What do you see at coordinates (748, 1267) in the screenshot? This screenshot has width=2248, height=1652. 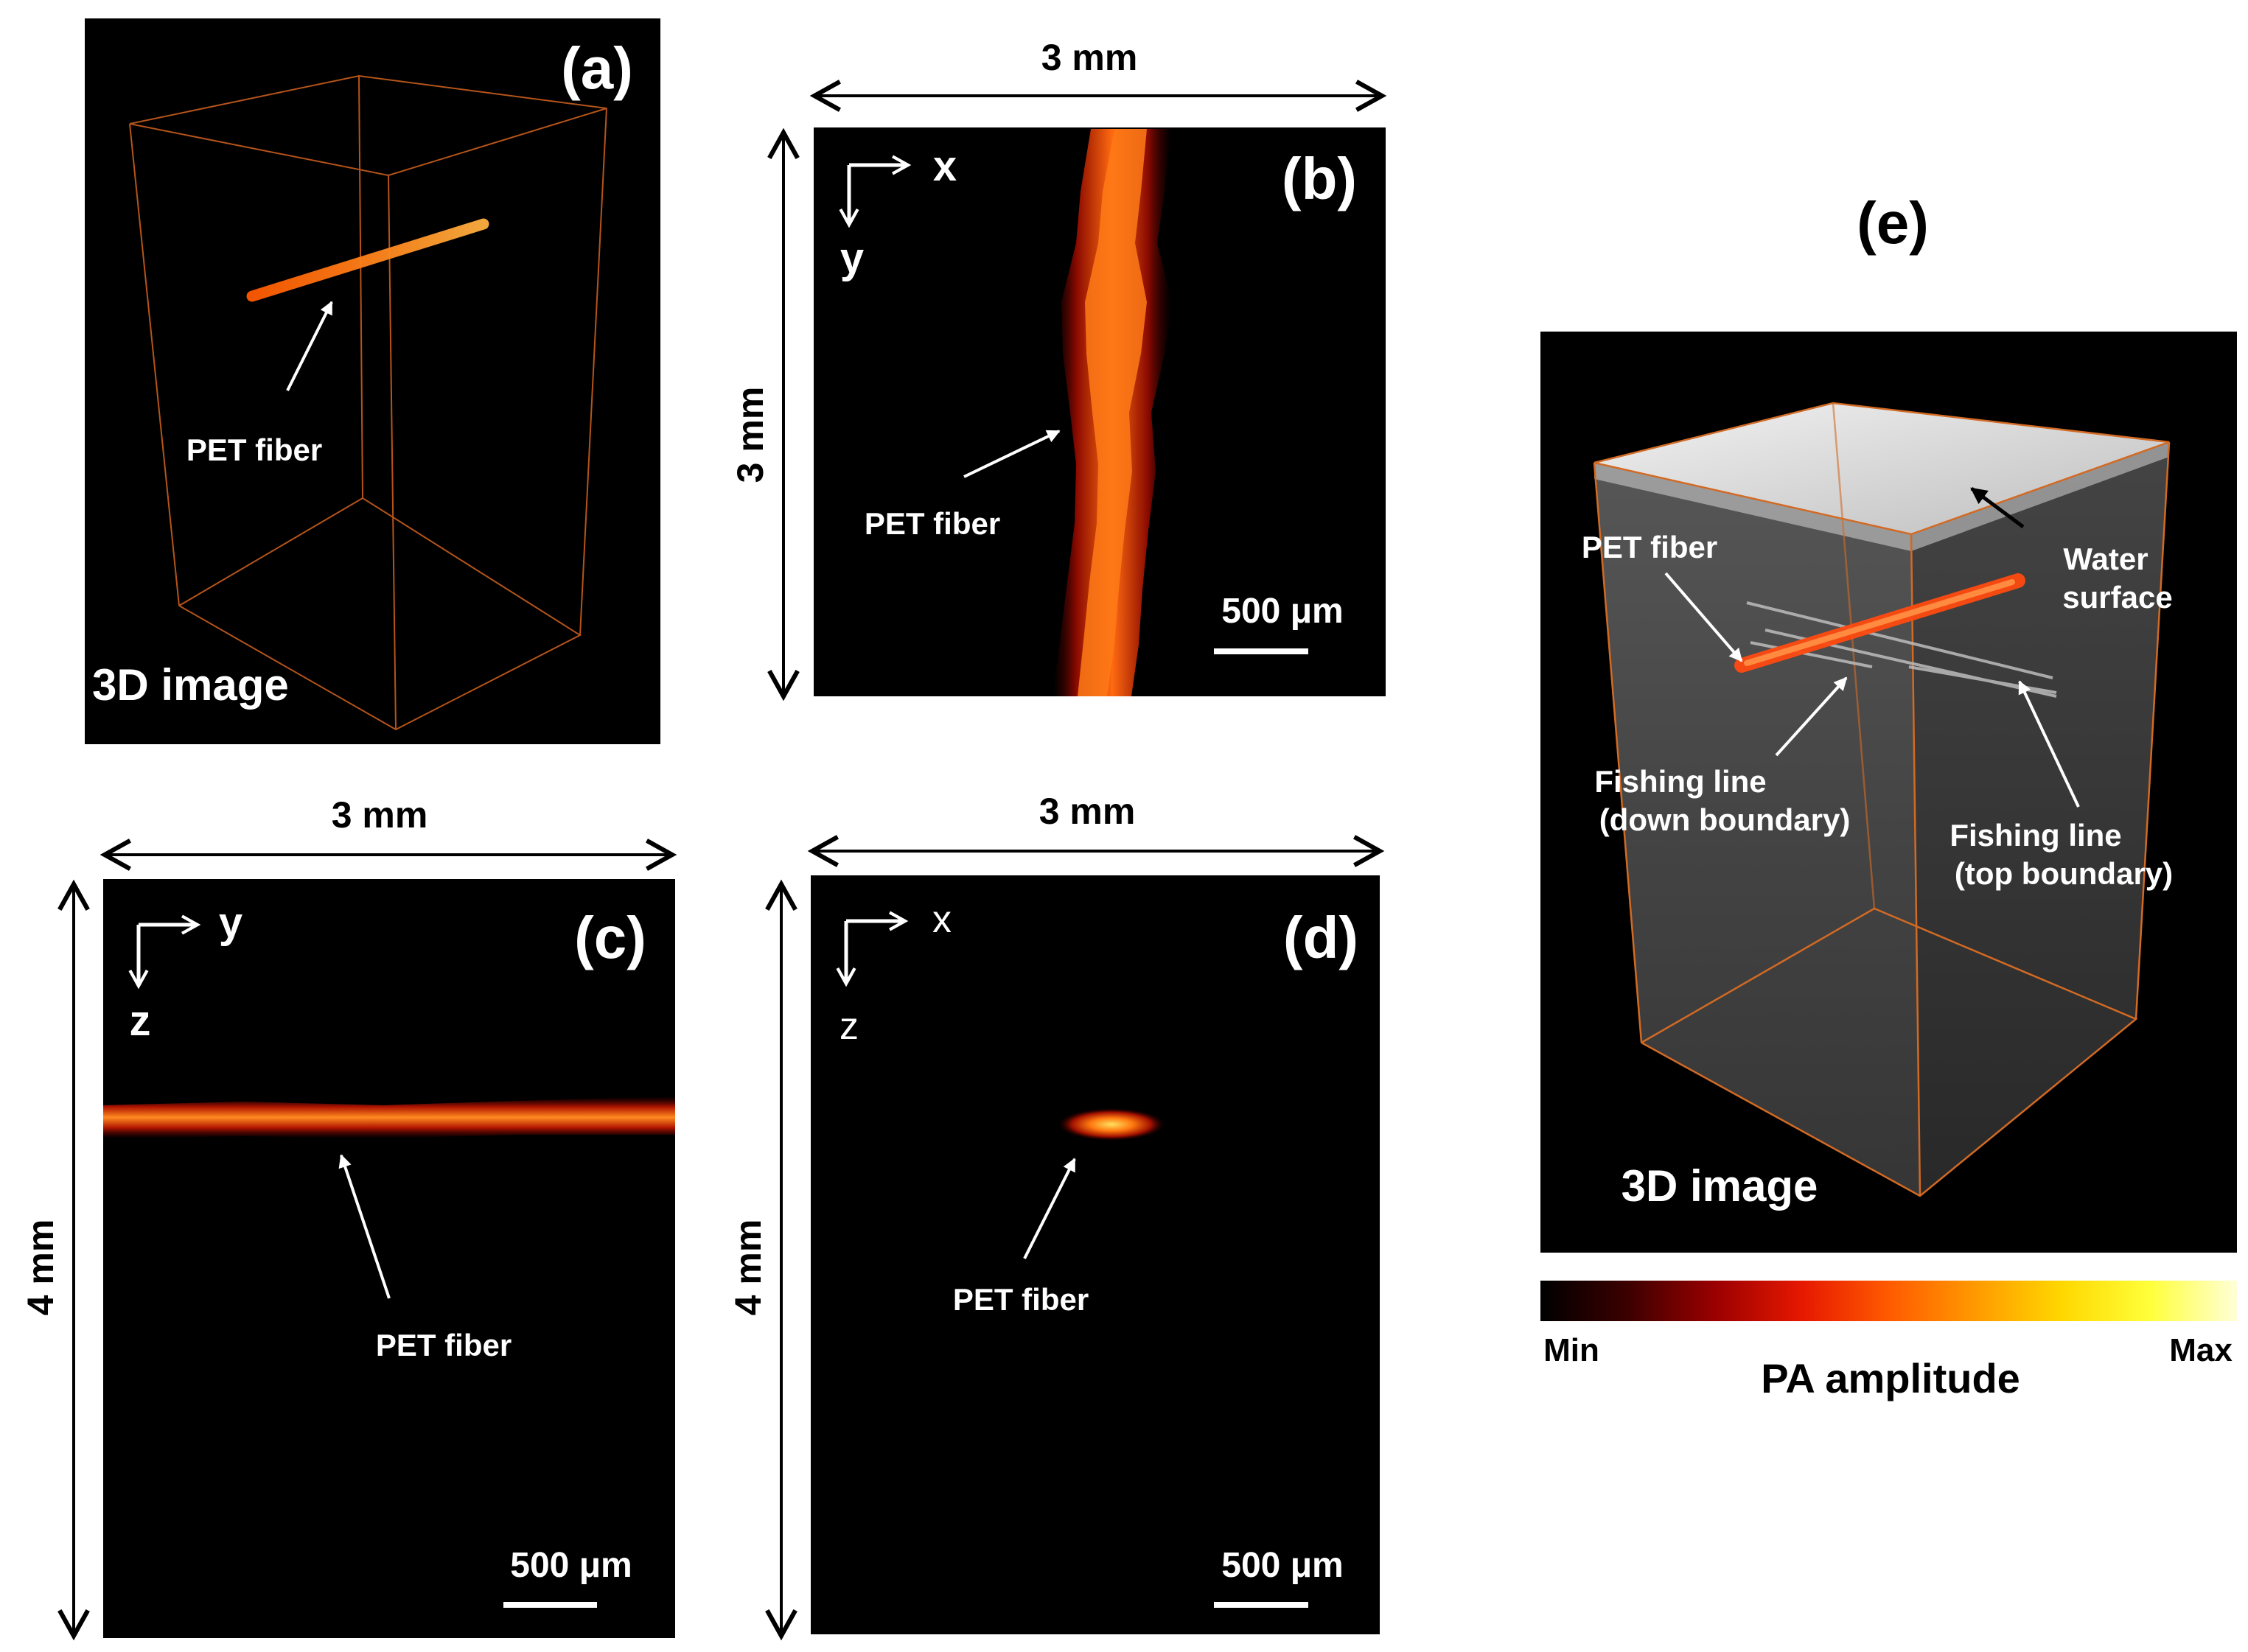 I see `panel-d-dim-left: 4 mm` at bounding box center [748, 1267].